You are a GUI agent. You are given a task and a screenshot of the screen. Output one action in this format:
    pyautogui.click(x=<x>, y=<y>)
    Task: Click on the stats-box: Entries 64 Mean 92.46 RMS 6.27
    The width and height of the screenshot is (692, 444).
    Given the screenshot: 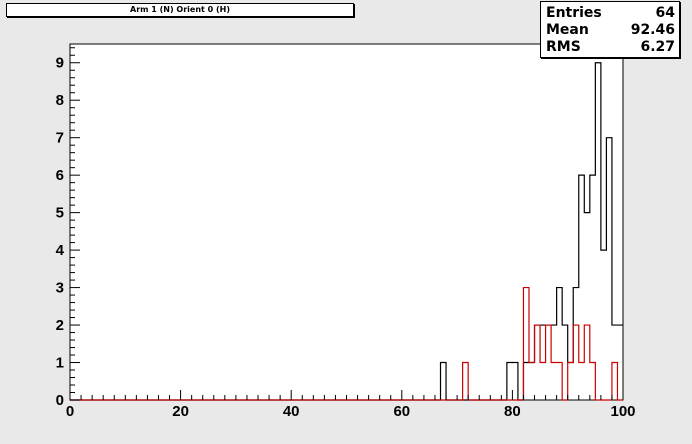 What is the action you would take?
    pyautogui.click(x=610, y=29)
    